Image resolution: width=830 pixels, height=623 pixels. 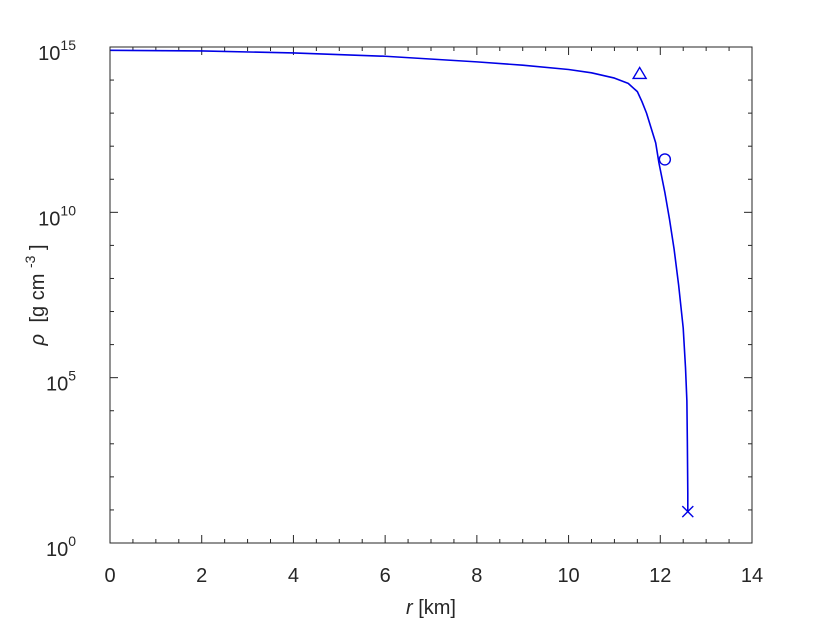 I want to click on x-tick-label: 8, so click(x=476, y=576).